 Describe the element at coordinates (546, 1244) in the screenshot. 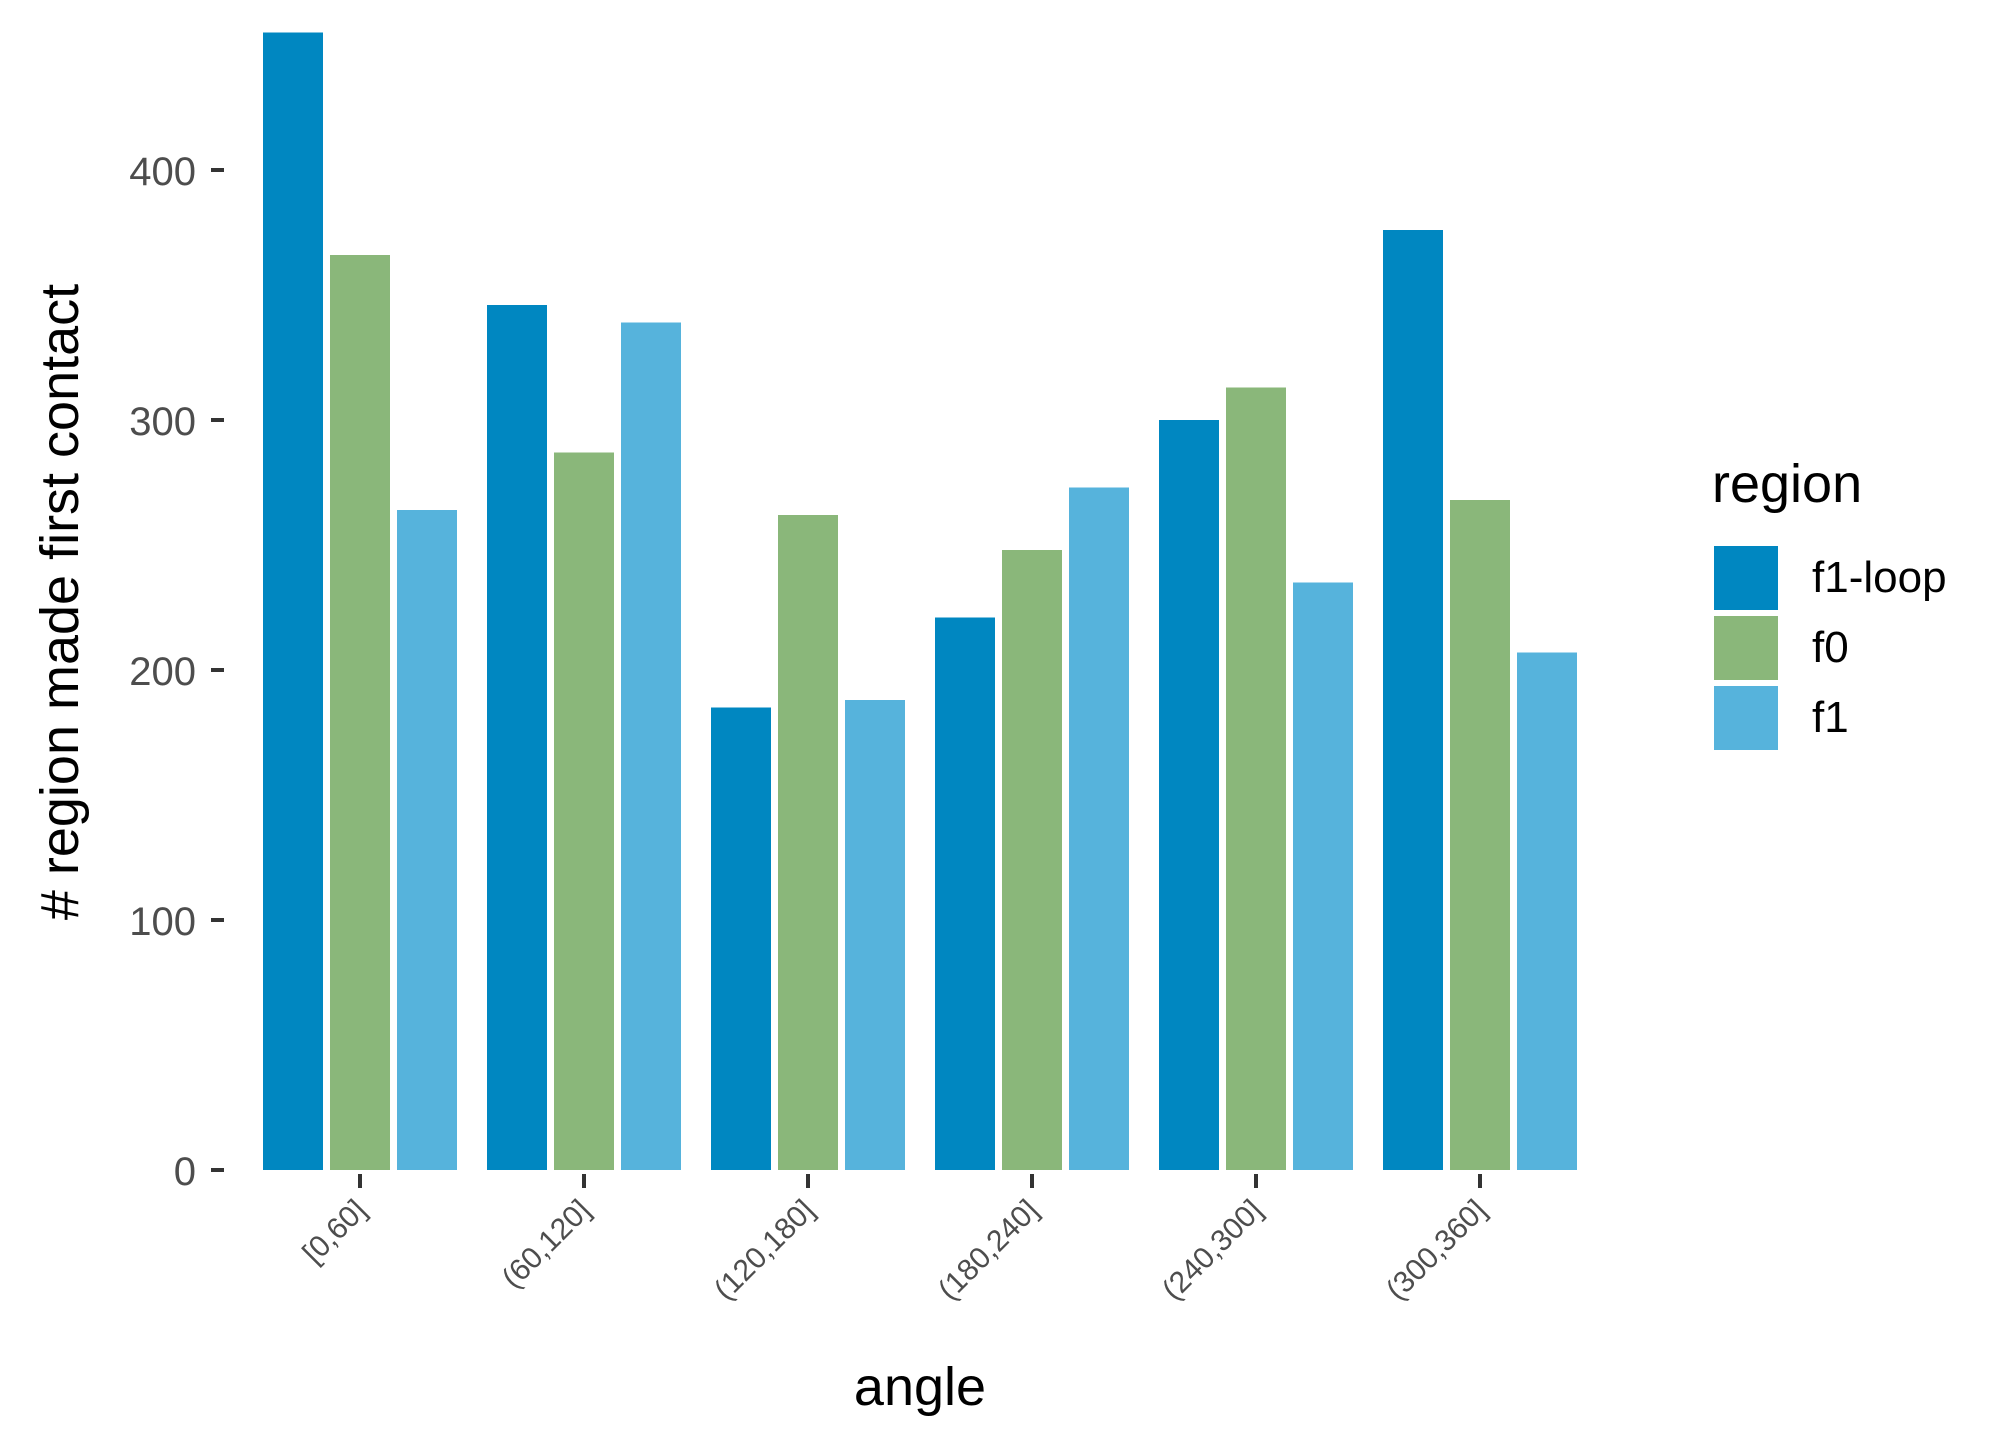

I see `x-tick-label: (60,120]` at that location.